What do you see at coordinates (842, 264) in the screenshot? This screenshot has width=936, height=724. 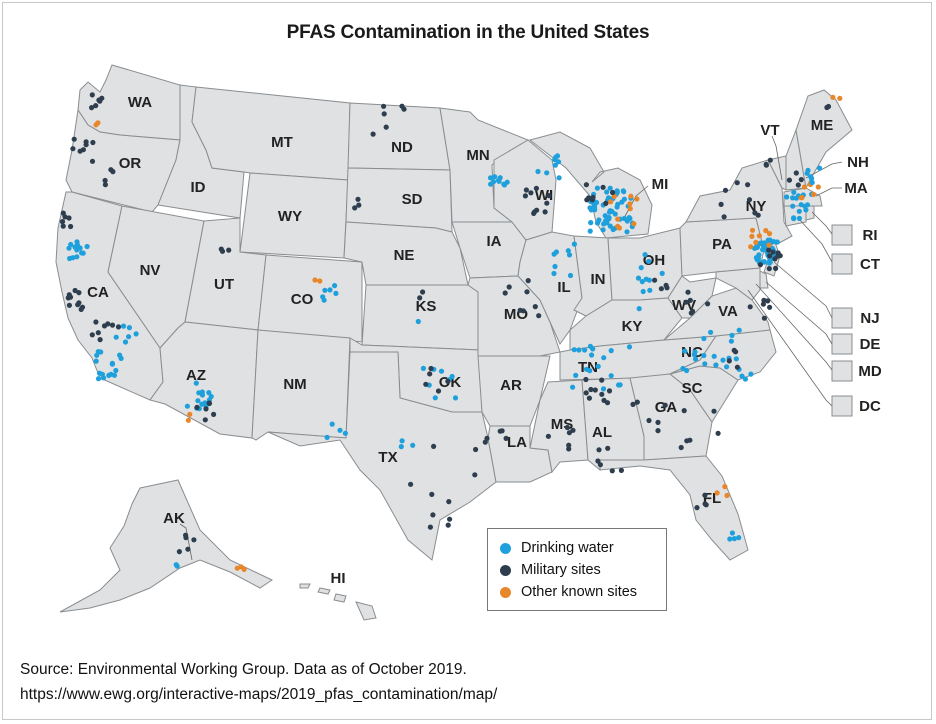 I see `box-CT` at bounding box center [842, 264].